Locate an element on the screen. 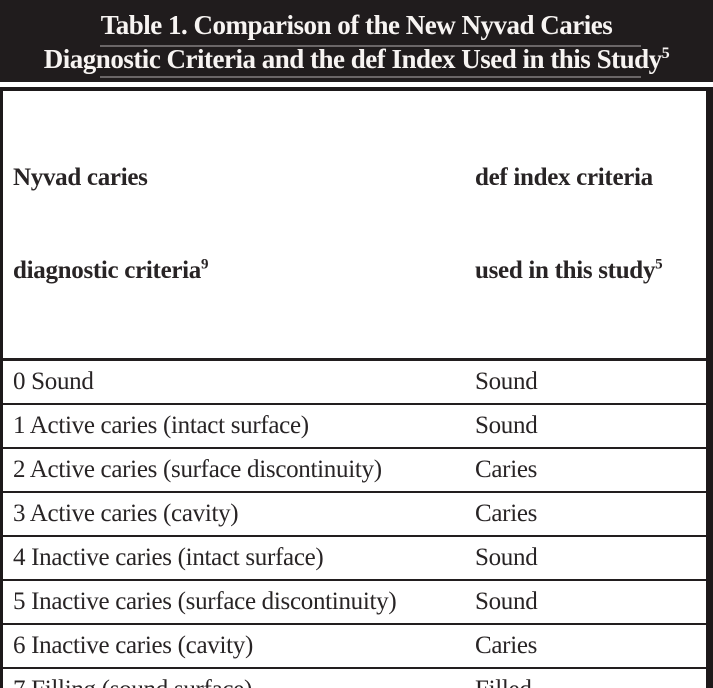 The height and width of the screenshot is (688, 713). column-header-def: def index criteria used in this study5 is located at coordinates (585, 226).